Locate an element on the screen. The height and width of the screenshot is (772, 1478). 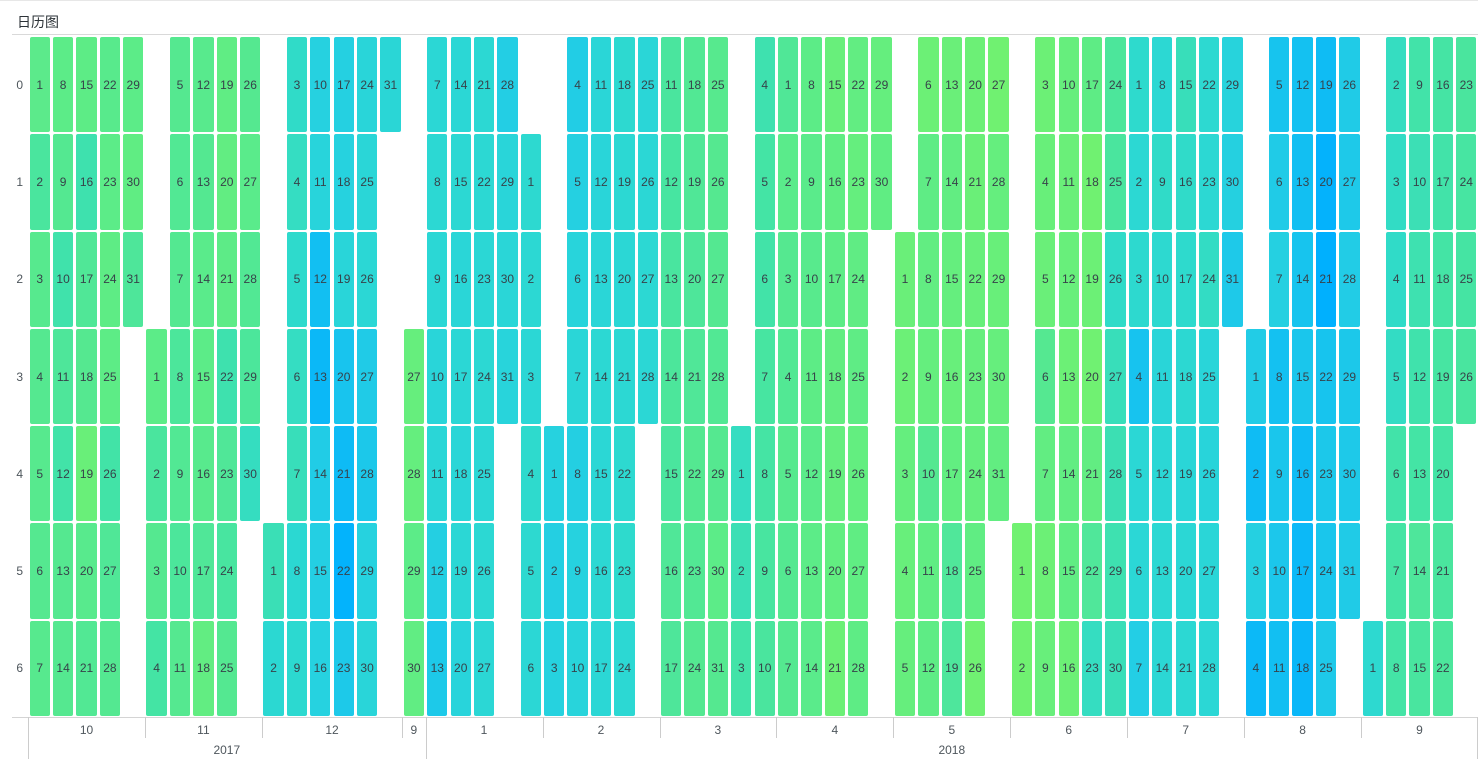
calendar-cell: 31 is located at coordinates (998, 474).